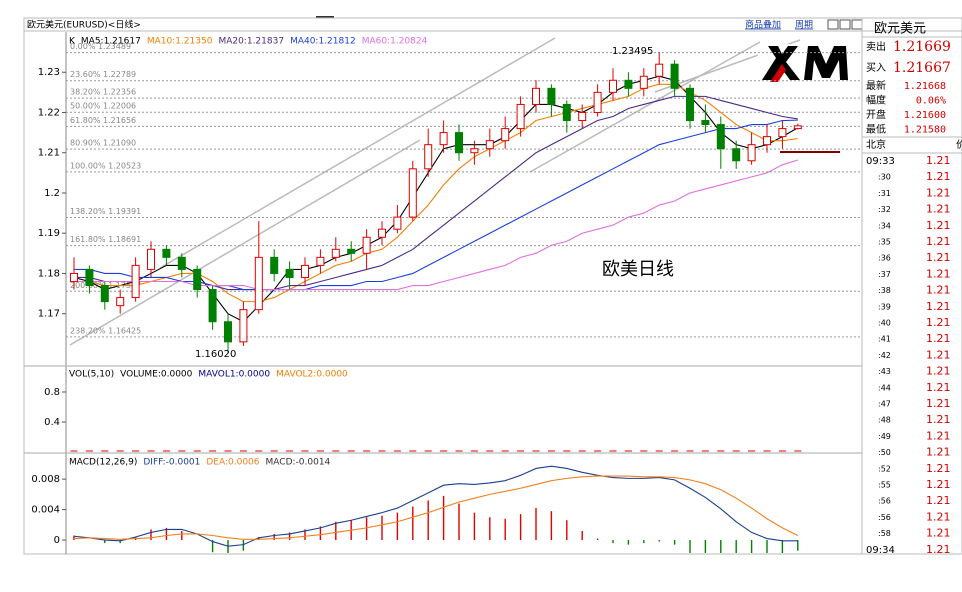  Describe the element at coordinates (884, 274) in the screenshot. I see `tick-time: :37` at that location.